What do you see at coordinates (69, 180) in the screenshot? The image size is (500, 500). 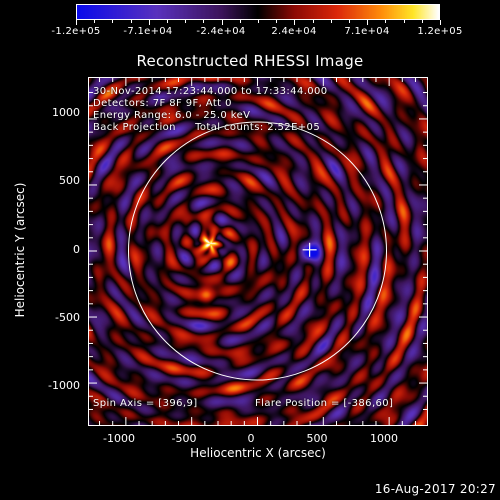 I see `y-tick-label: 500` at bounding box center [69, 180].